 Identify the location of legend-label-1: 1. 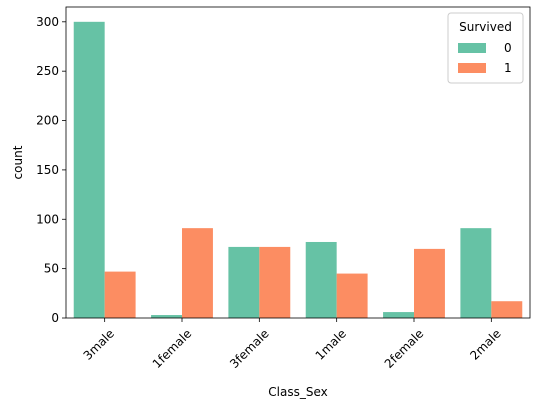
(508, 68).